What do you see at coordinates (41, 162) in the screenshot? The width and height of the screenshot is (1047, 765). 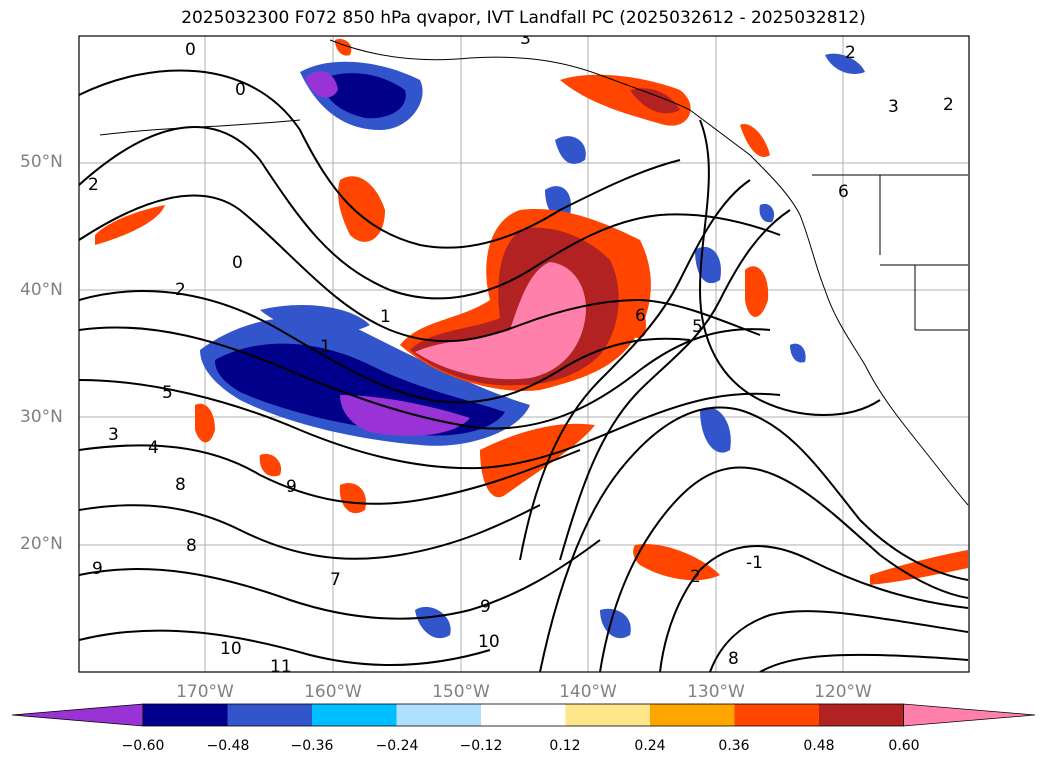 I see `lat-label-50n: 50°N` at bounding box center [41, 162].